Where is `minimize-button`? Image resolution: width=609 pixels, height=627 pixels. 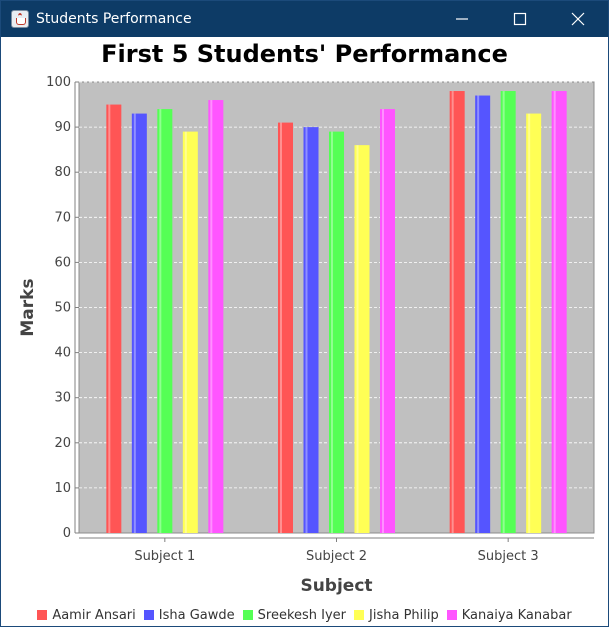
minimize-button is located at coordinates (462, 19).